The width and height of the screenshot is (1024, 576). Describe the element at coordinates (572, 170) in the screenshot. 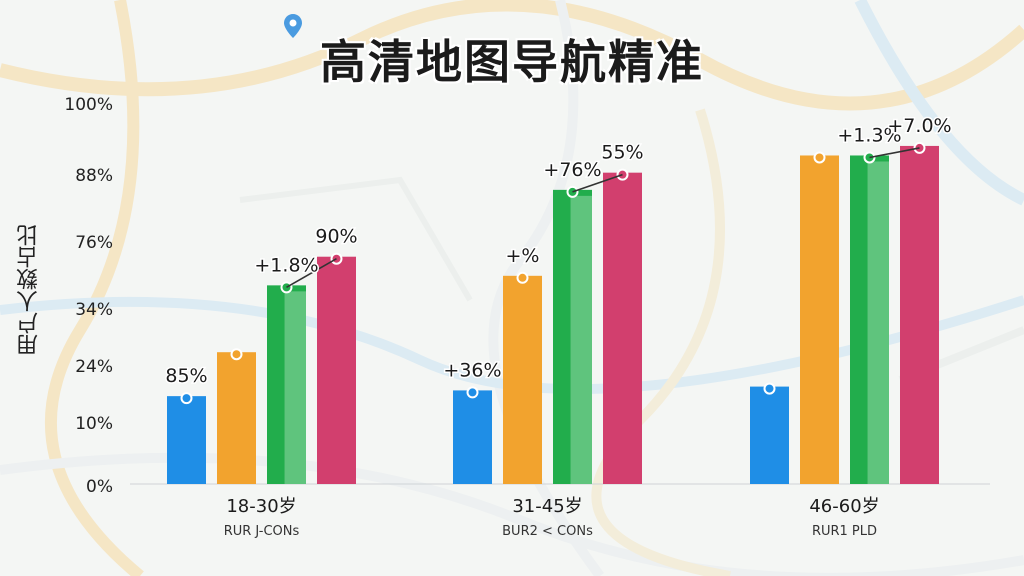

I see `data-label: +76%` at that location.